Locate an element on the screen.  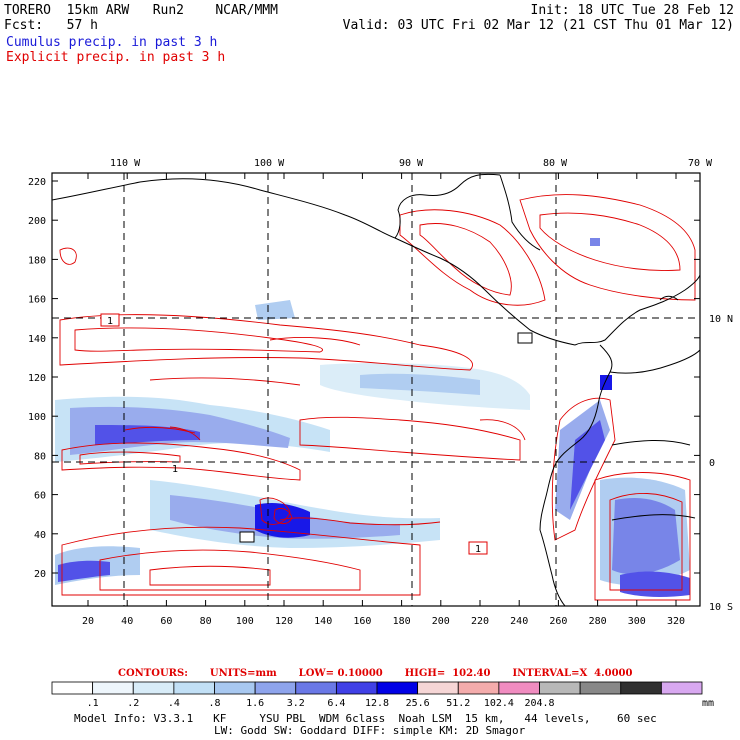
x-tick-label: 180 is located at coordinates (402, 621).